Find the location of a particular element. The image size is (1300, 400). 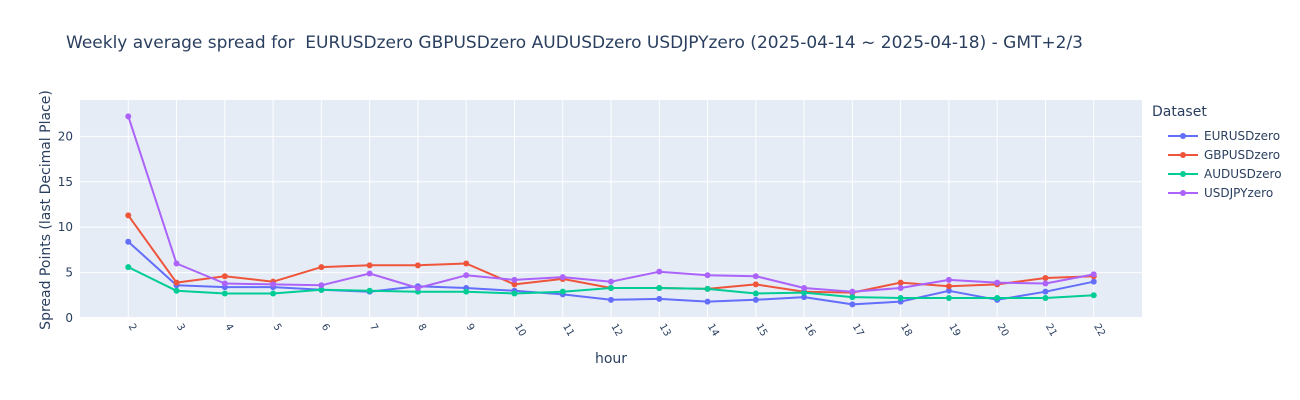

x-tick-label: 11 is located at coordinates (568, 330).